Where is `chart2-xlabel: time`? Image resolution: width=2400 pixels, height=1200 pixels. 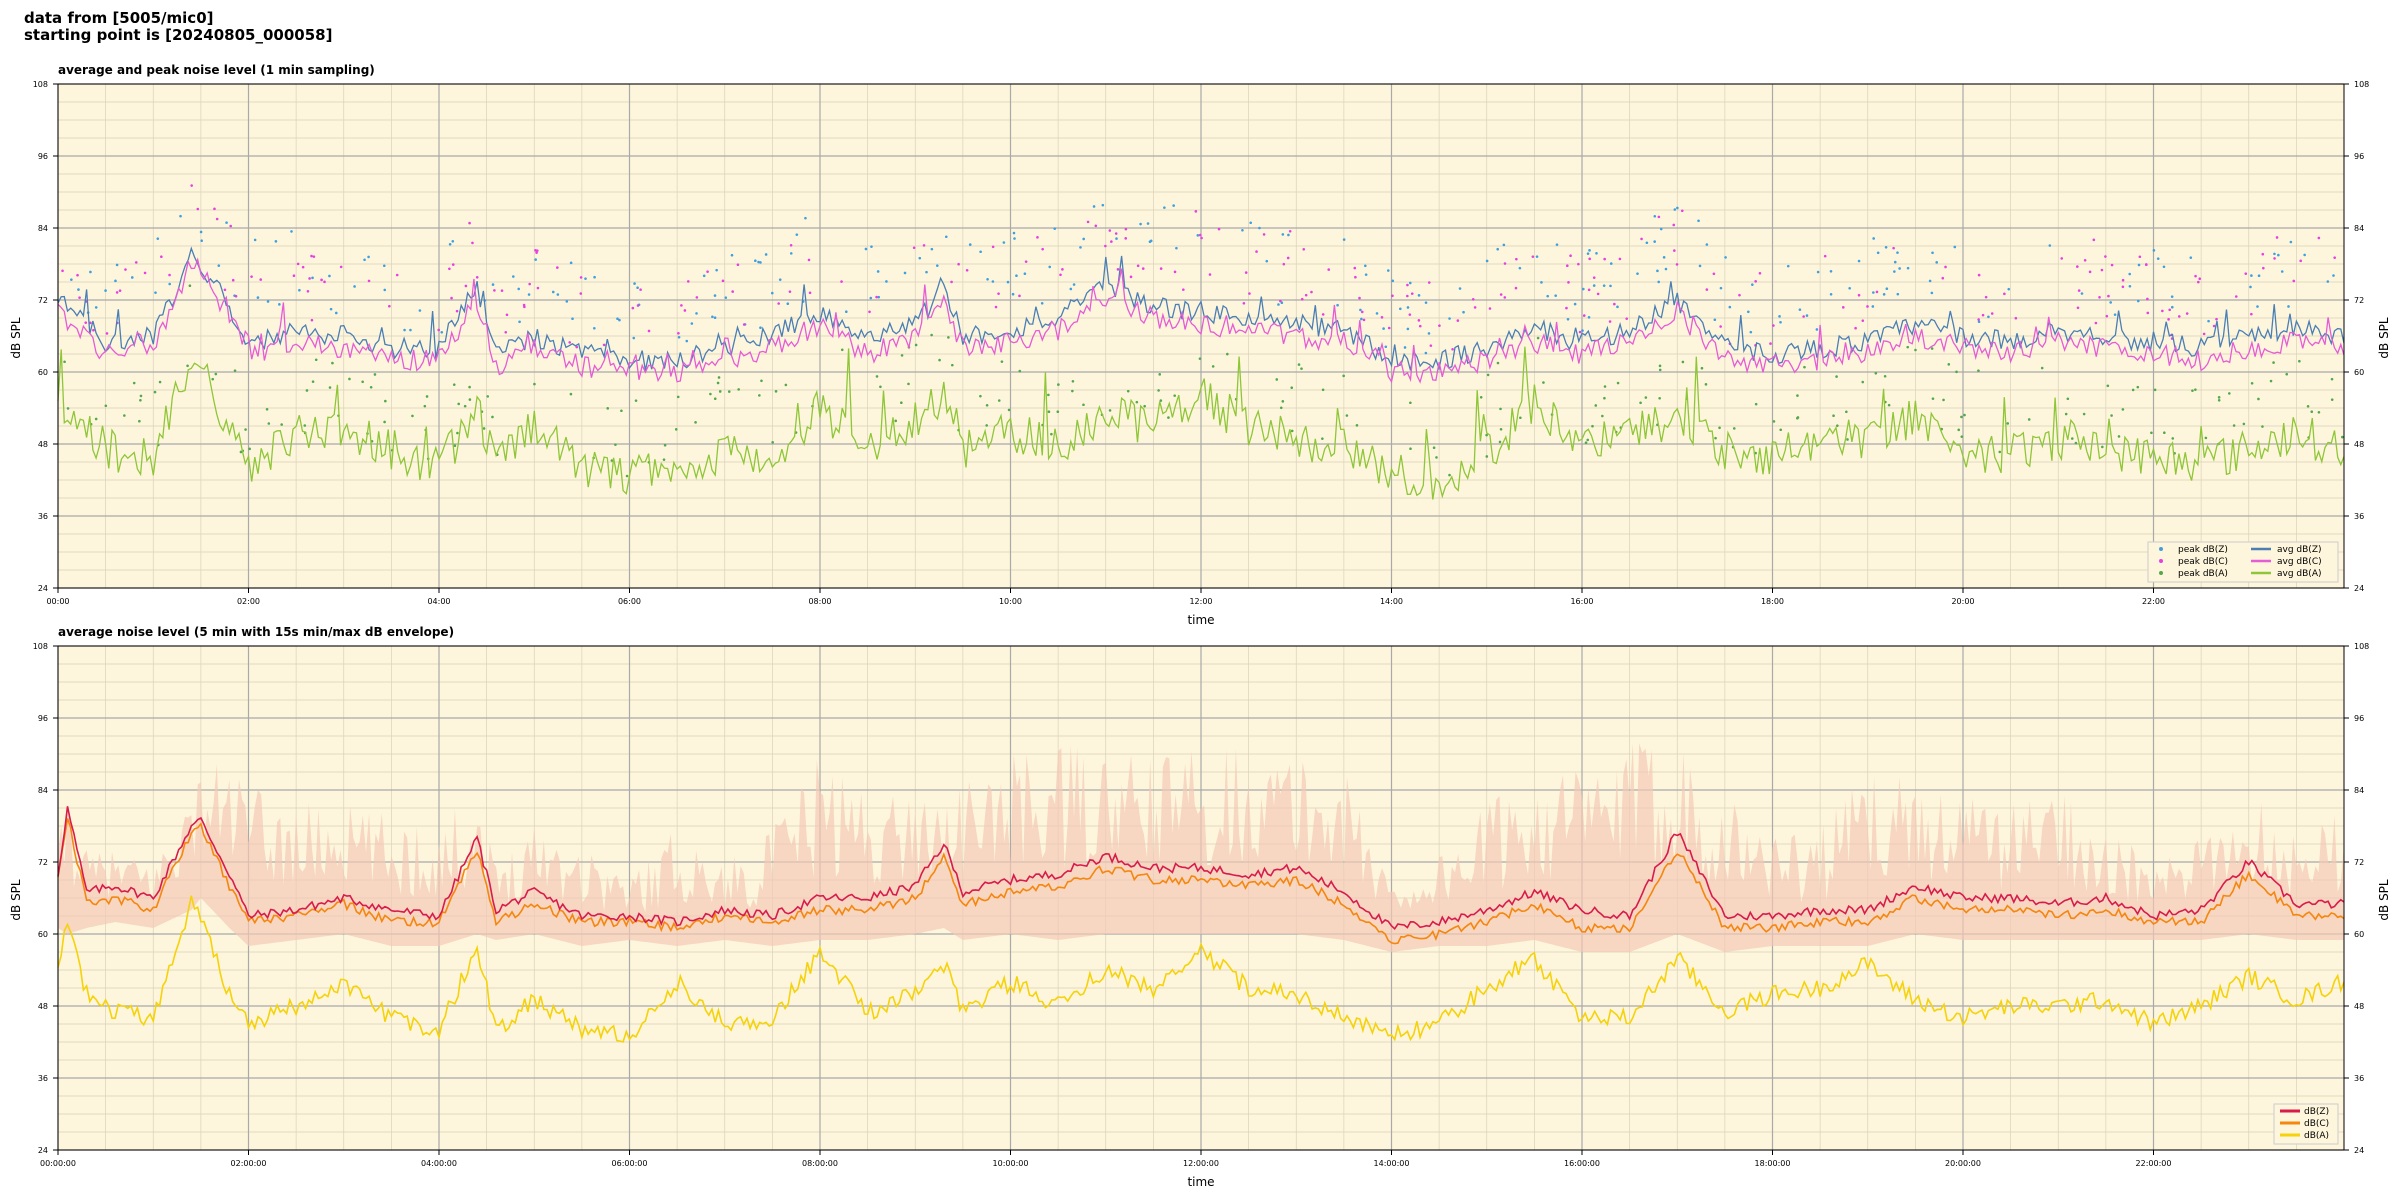 chart2-xlabel: time is located at coordinates (1200, 1182).